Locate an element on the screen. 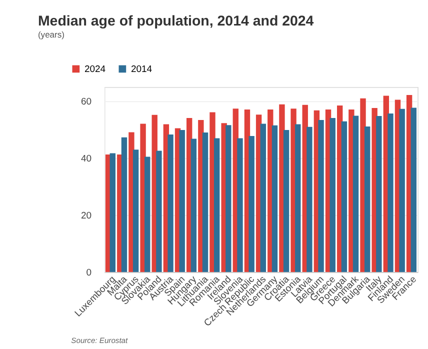 This screenshot has height=349, width=428. legend-label: 2024 is located at coordinates (95, 69).